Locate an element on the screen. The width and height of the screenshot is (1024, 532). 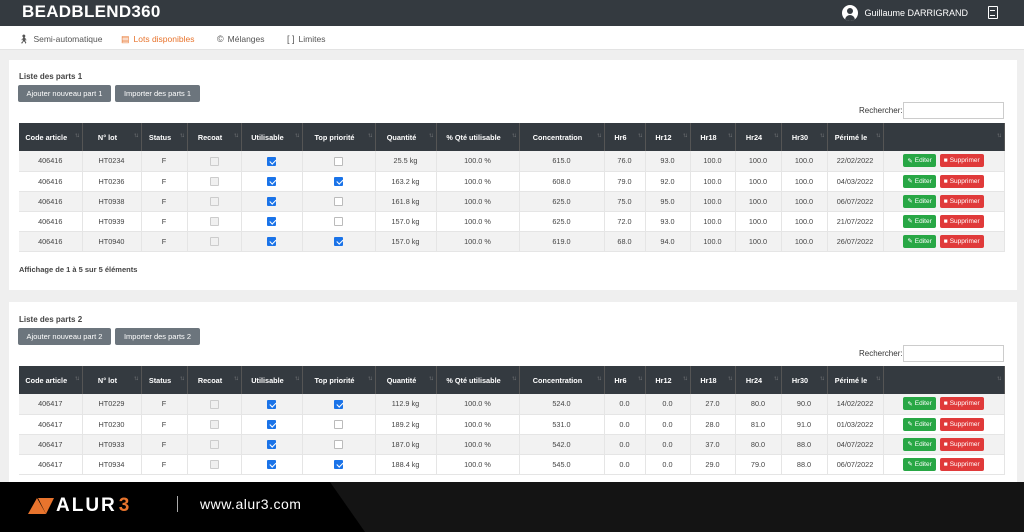
cell-pct-utilisable: 100.0 % is located at coordinates (478, 221).